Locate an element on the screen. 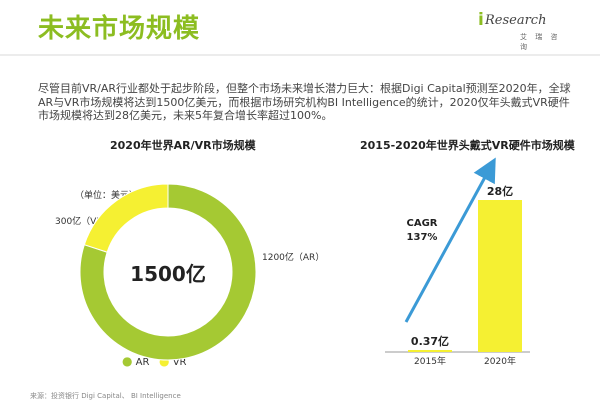 The width and height of the screenshot is (600, 410). bar-category-label-1: 2020年 is located at coordinates (500, 361).